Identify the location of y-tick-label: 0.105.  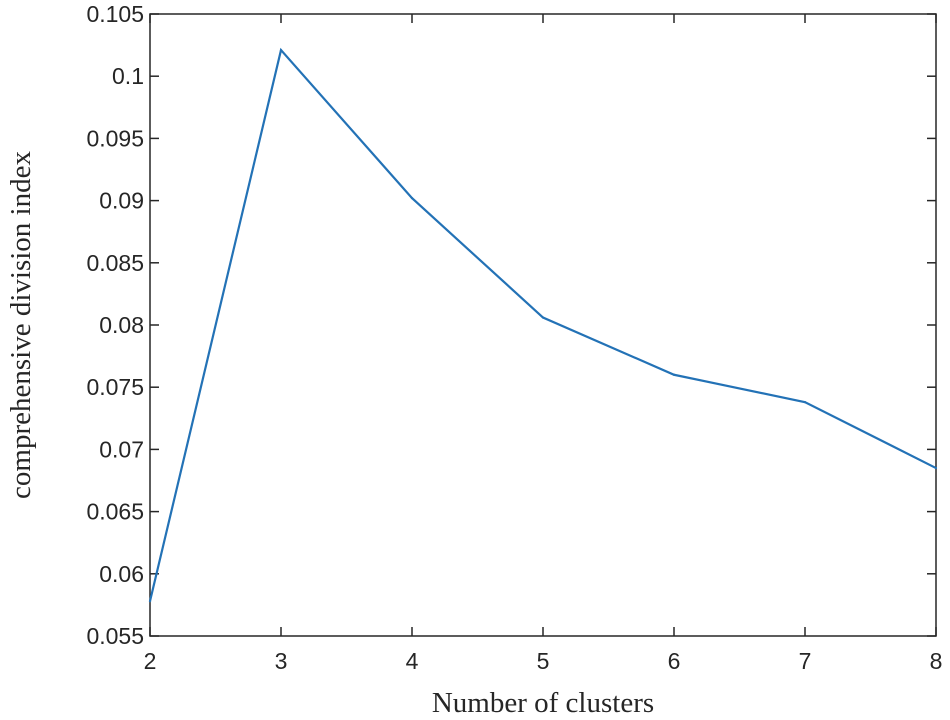
(115, 14).